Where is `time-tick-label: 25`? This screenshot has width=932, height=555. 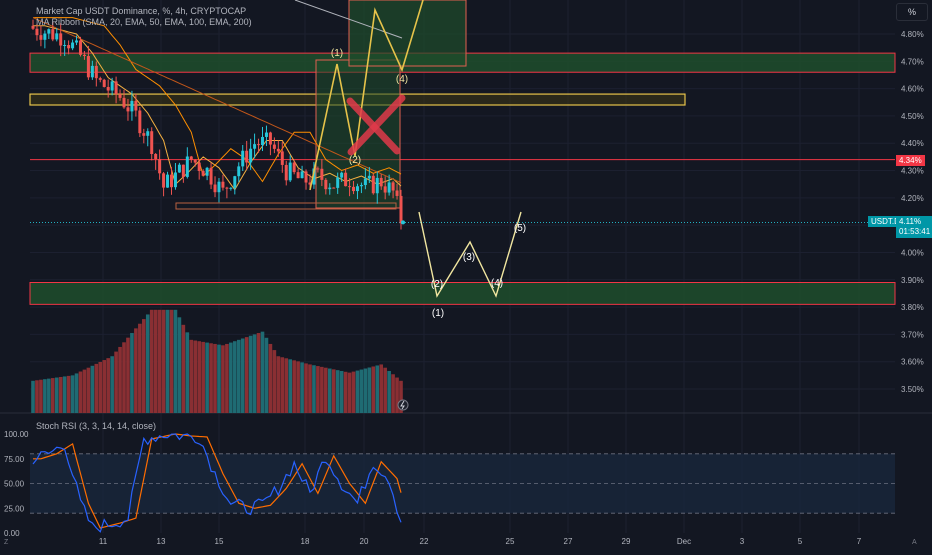 time-tick-label: 25 is located at coordinates (510, 541).